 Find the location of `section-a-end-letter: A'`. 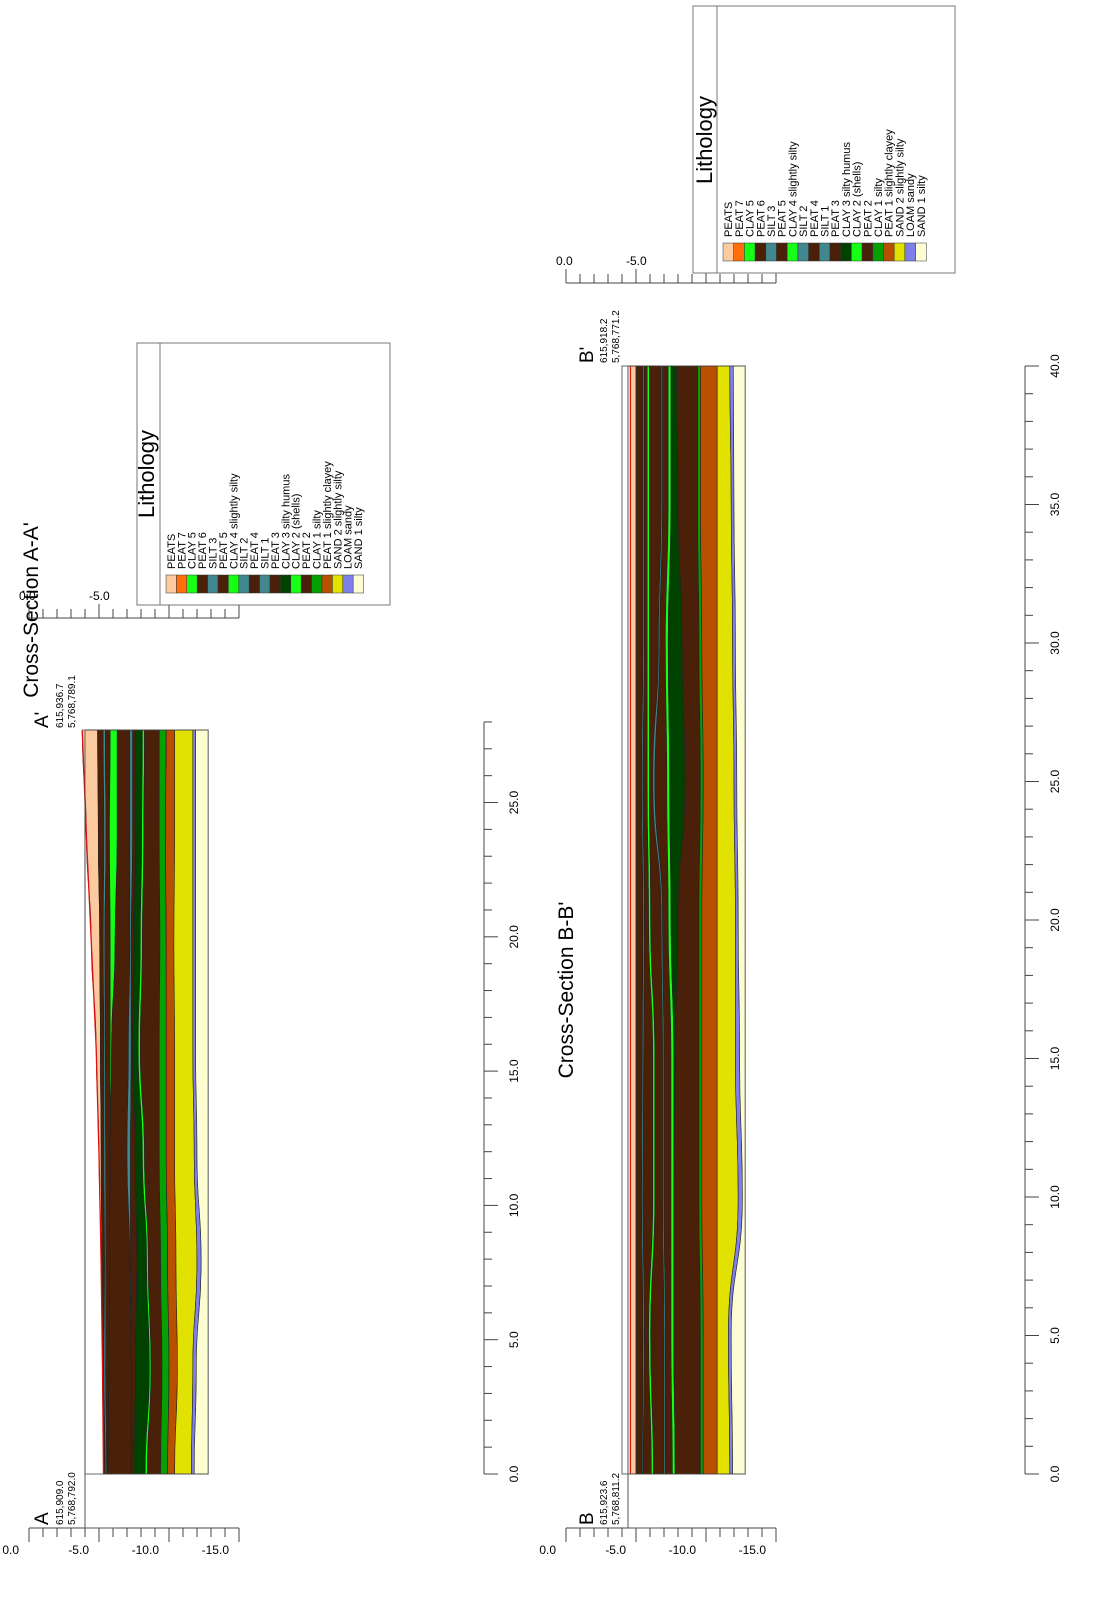

section-a-end-letter: A' is located at coordinates (42, 720).